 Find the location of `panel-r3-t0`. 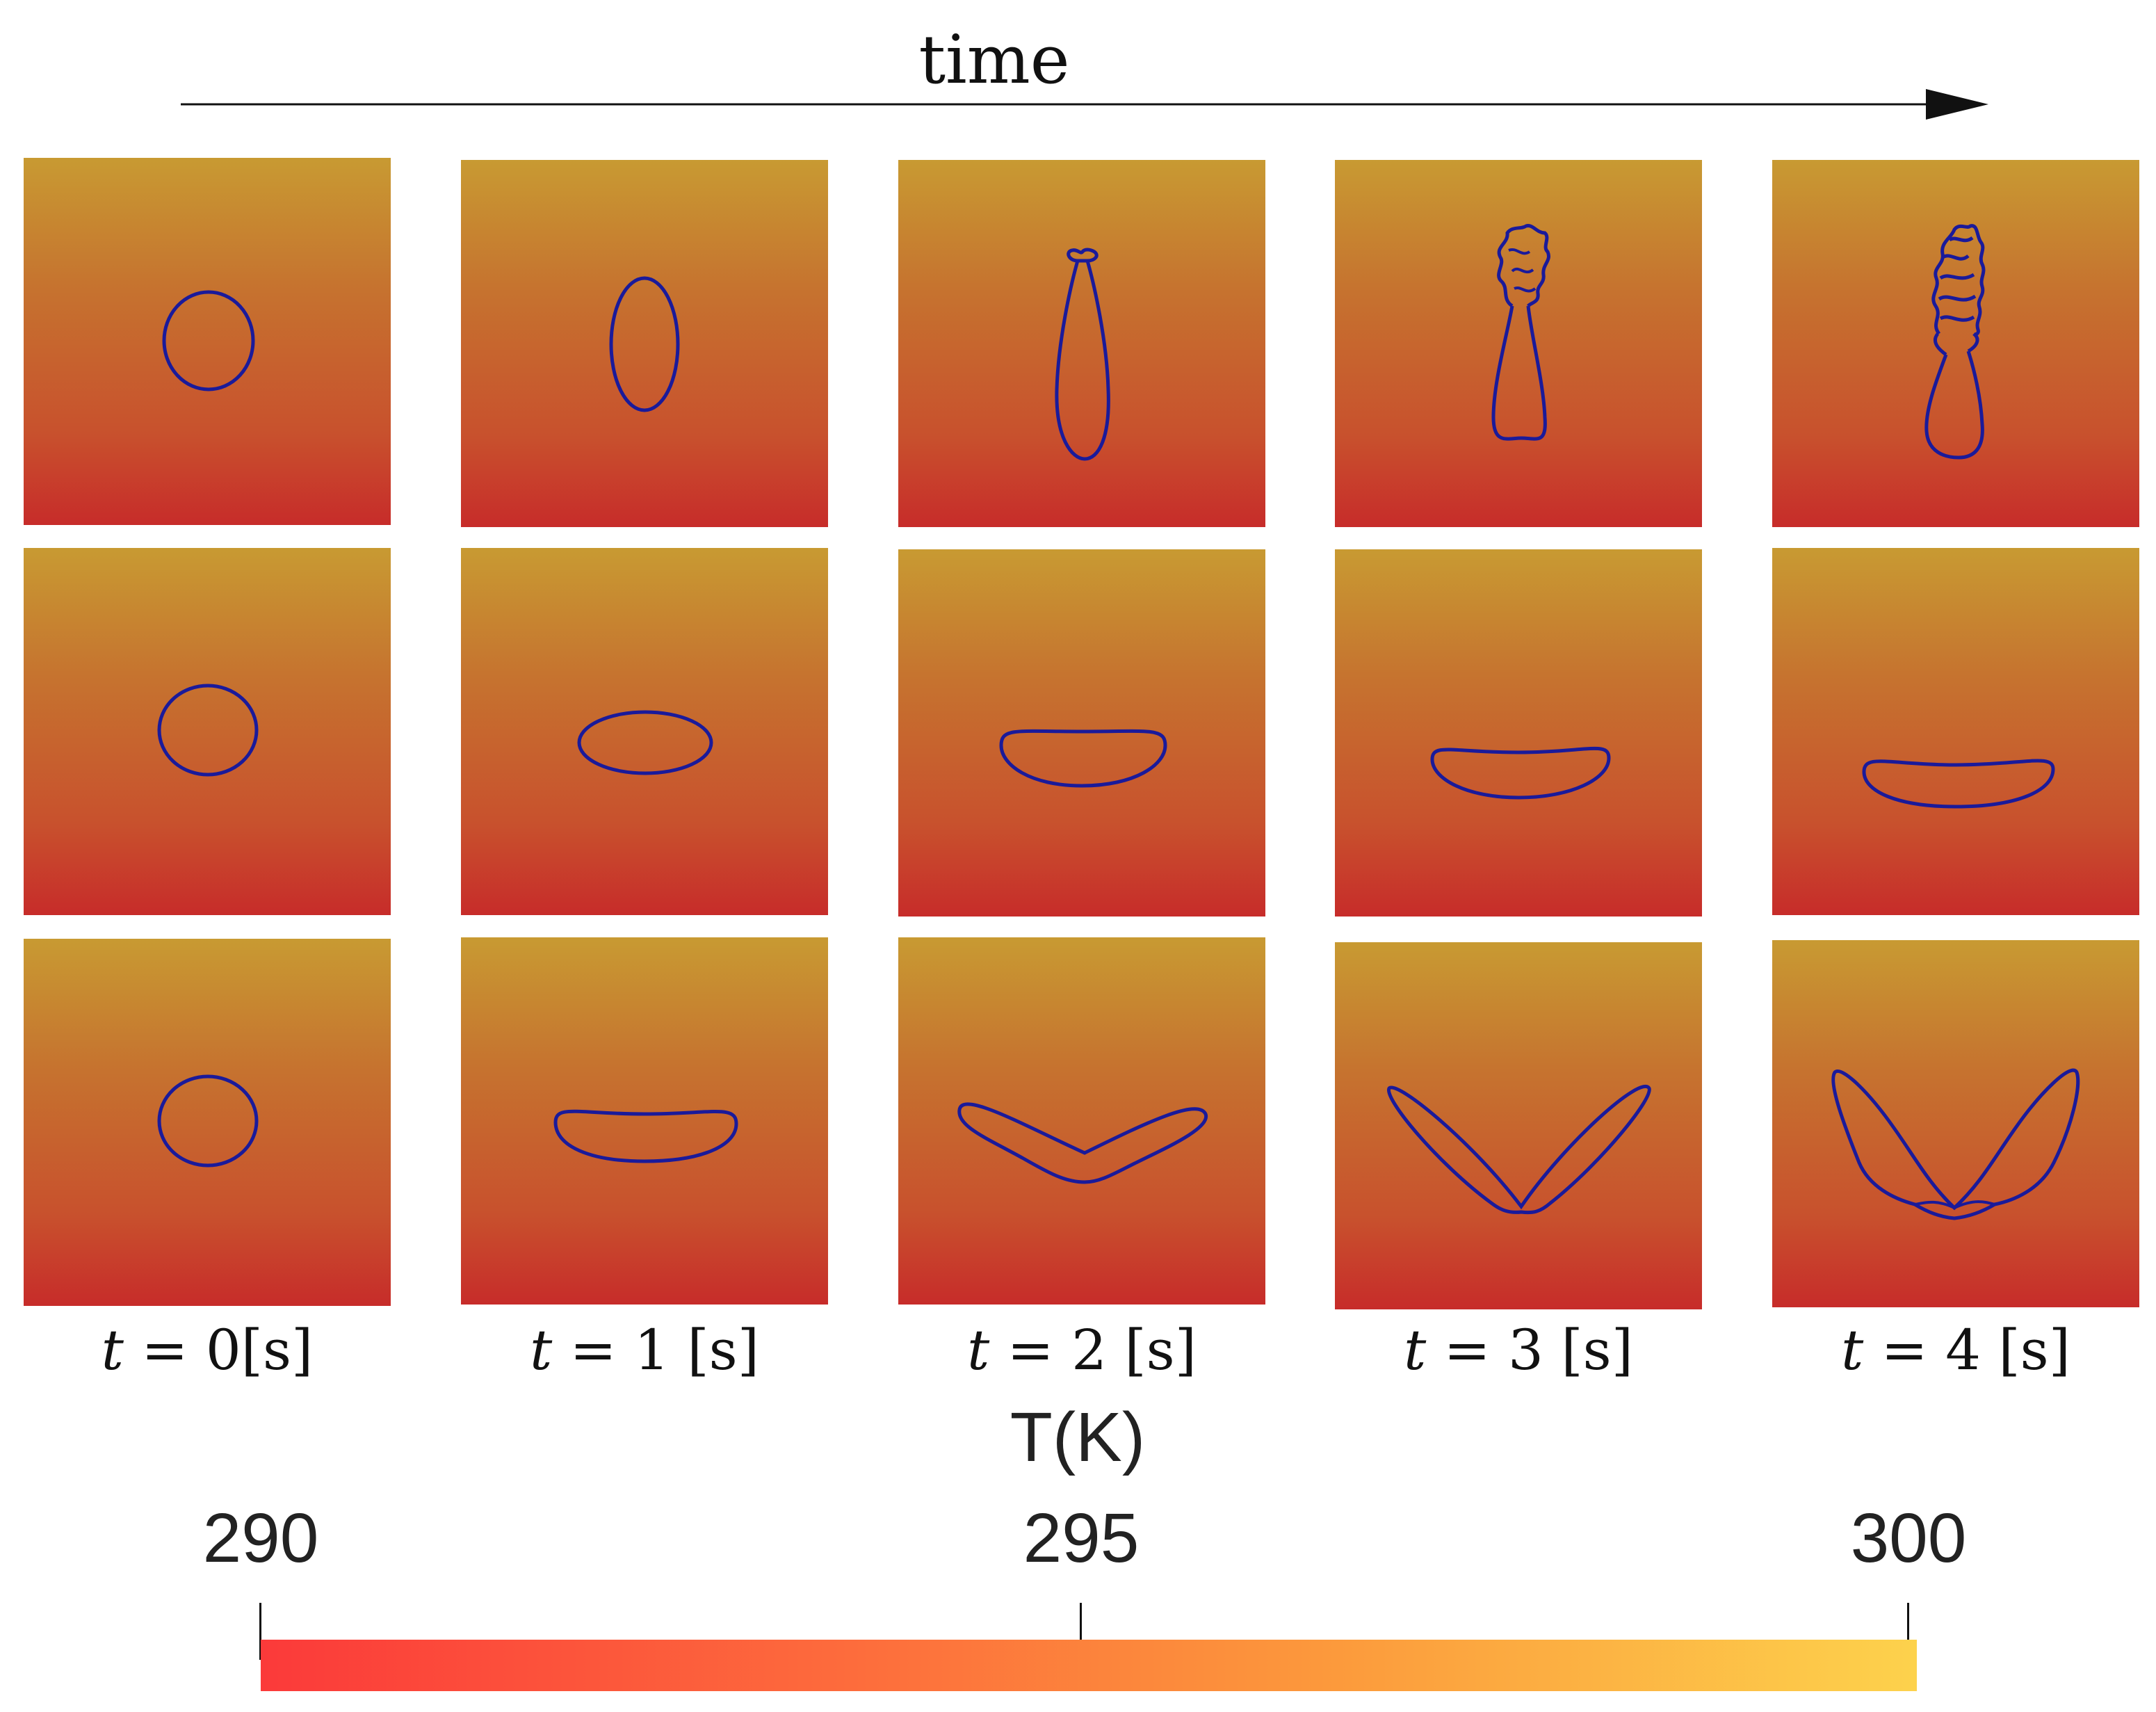

panel-r3-t0 is located at coordinates (207, 1122).